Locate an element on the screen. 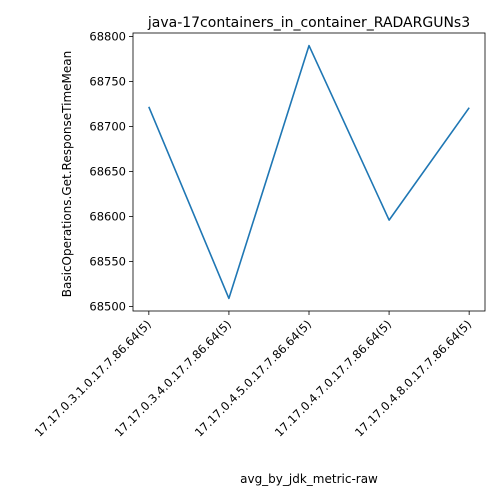  y-axis-label: BasicOperations.Get.ResponseTimeMean is located at coordinates (67, 174).